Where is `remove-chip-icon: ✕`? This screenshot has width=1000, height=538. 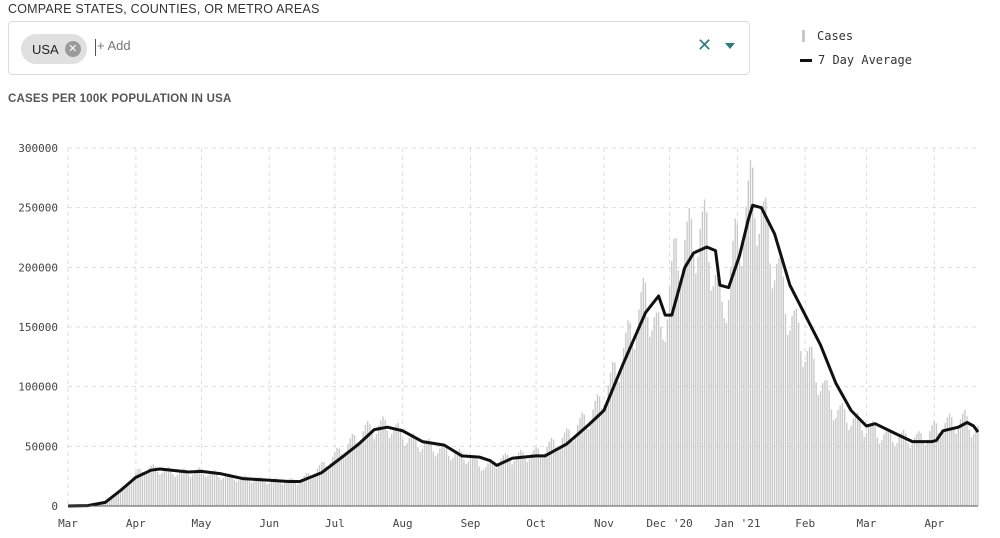
remove-chip-icon: ✕ is located at coordinates (72, 49).